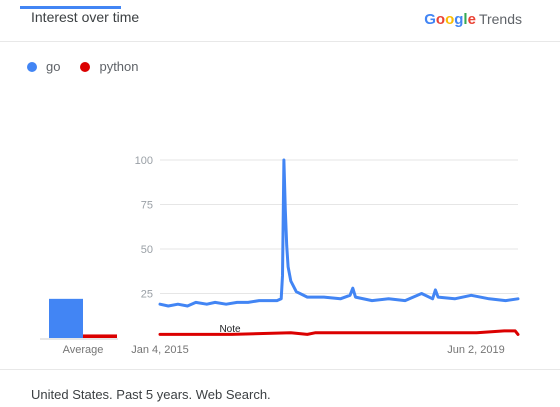 This screenshot has height=407, width=560. I want to click on logo-letter: e, so click(471, 19).